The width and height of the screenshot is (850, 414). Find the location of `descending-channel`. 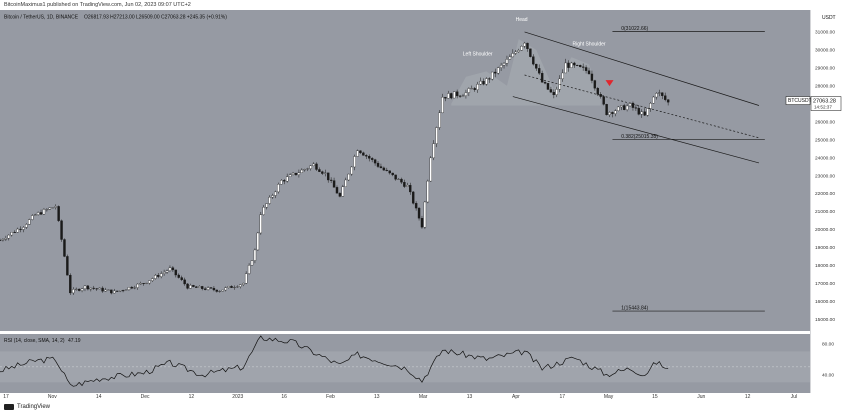

descending-channel is located at coordinates (636, 97).